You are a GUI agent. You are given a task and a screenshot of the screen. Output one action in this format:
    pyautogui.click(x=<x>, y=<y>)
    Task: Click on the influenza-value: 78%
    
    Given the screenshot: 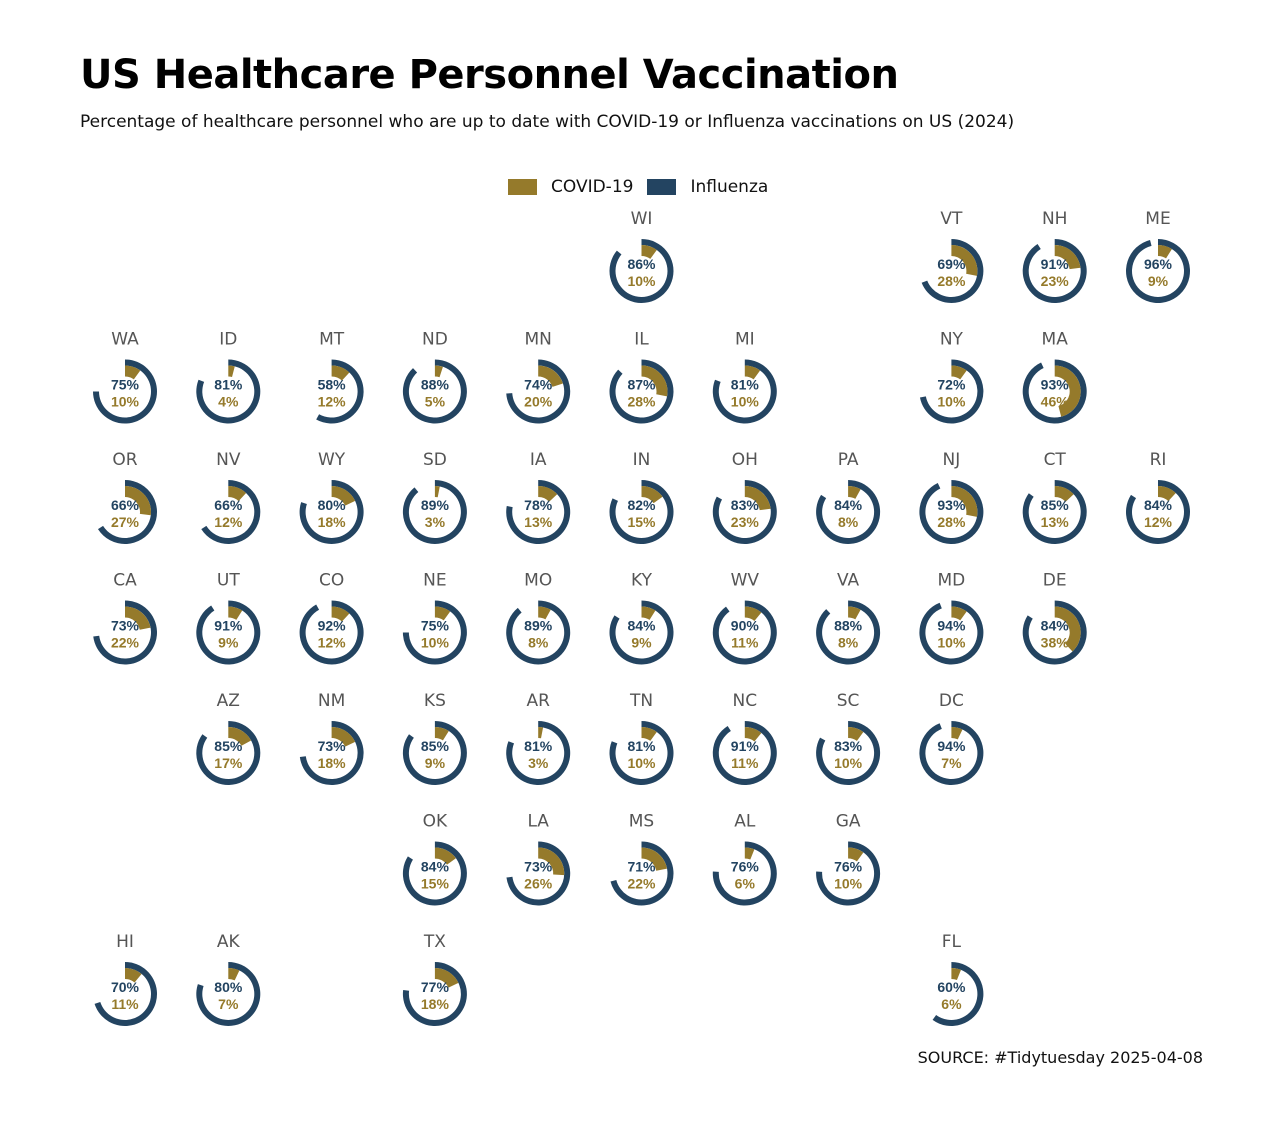 What is the action you would take?
    pyautogui.click(x=538, y=505)
    